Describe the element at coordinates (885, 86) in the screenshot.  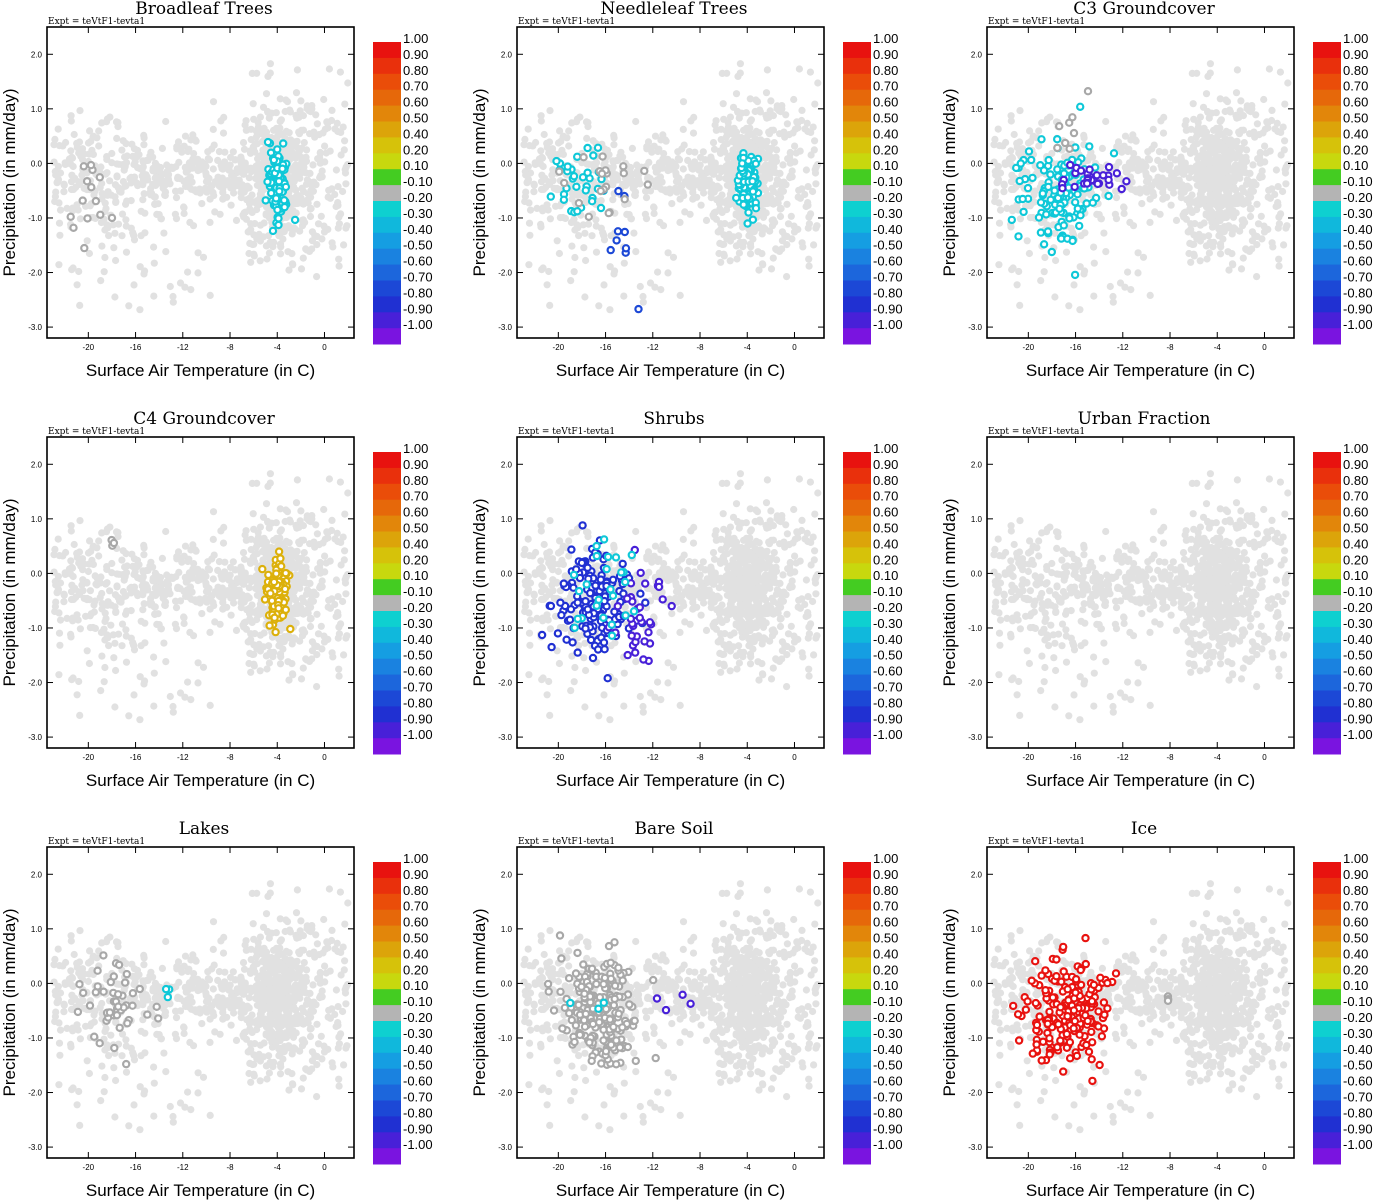
I see `colorbar-label: 0.70` at that location.